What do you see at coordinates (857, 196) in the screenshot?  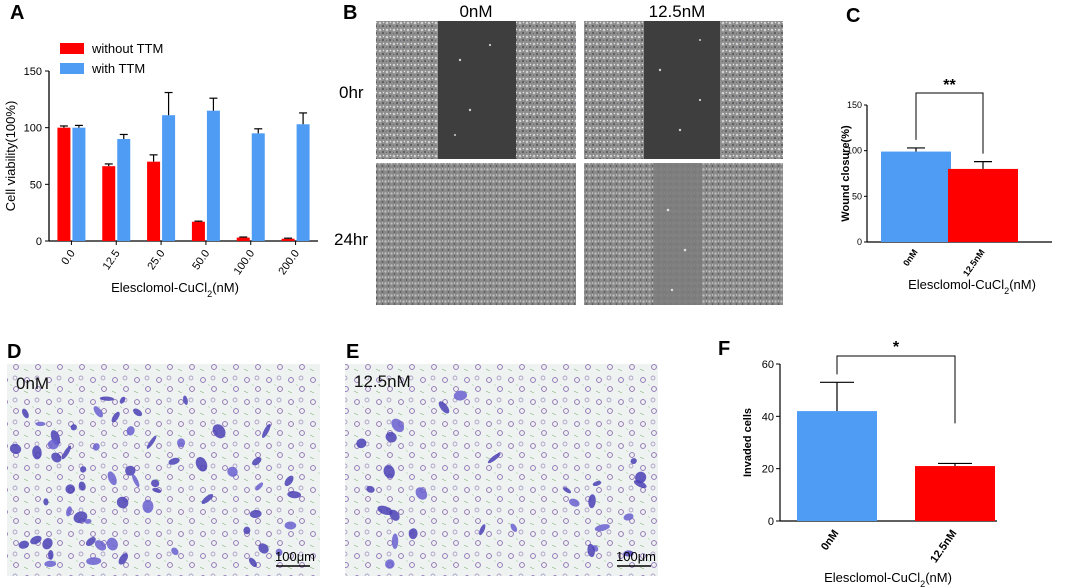 I see `y-tick-label-c-50: 50` at bounding box center [857, 196].